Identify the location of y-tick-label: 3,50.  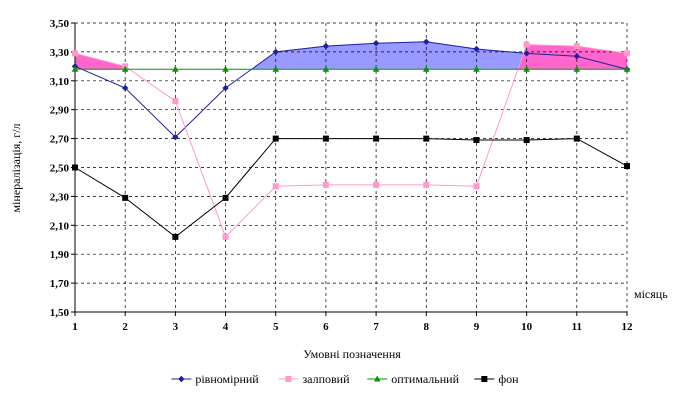
(60, 24).